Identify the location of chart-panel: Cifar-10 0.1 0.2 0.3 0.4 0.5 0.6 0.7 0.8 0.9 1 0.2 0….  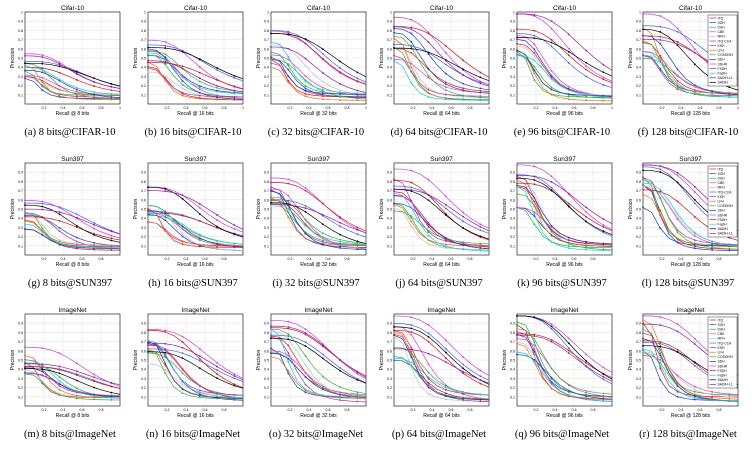
(193, 77).